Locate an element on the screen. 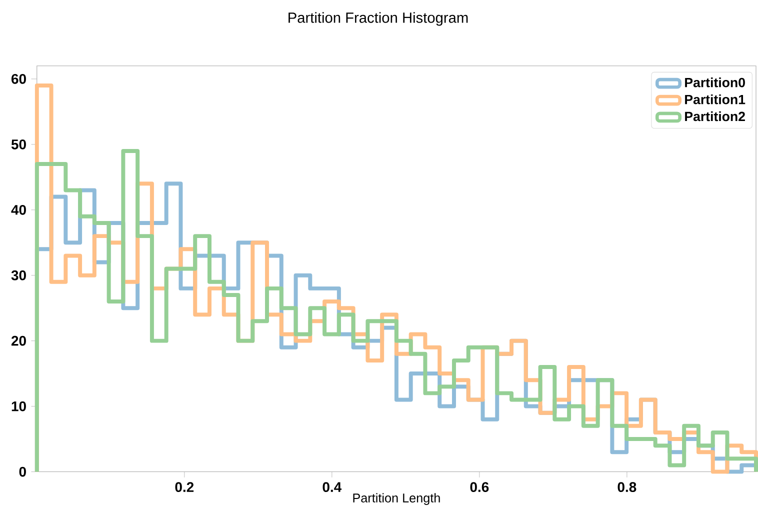 Image resolution: width=758 pixels, height=509 pixels. y-tick-label: 0 is located at coordinates (22, 471).